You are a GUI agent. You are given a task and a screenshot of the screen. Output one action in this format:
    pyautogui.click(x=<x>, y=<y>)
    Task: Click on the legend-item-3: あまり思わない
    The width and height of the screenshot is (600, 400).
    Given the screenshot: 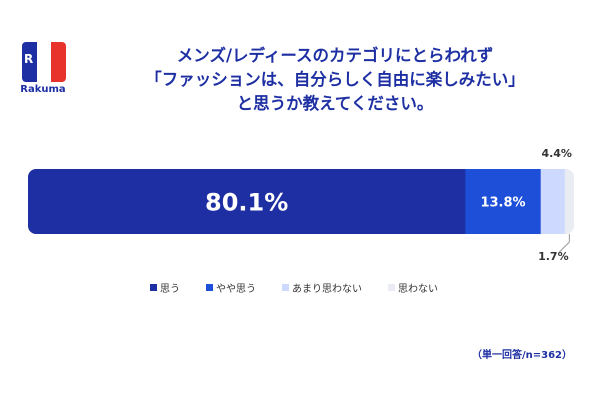 What is the action you would take?
    pyautogui.click(x=322, y=287)
    